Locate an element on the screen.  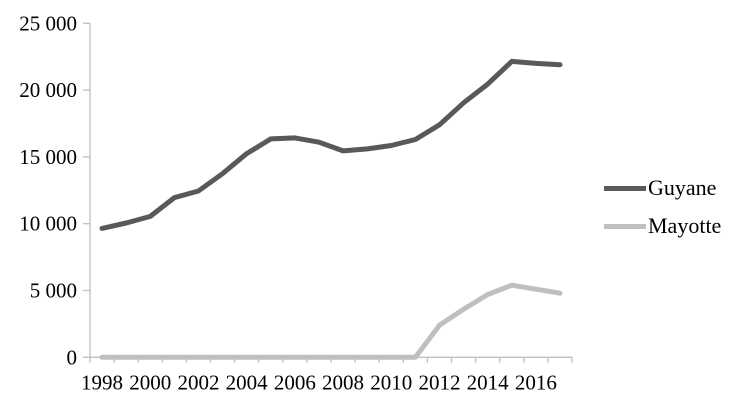
x-tick-label: 2000 is located at coordinates (150, 382).